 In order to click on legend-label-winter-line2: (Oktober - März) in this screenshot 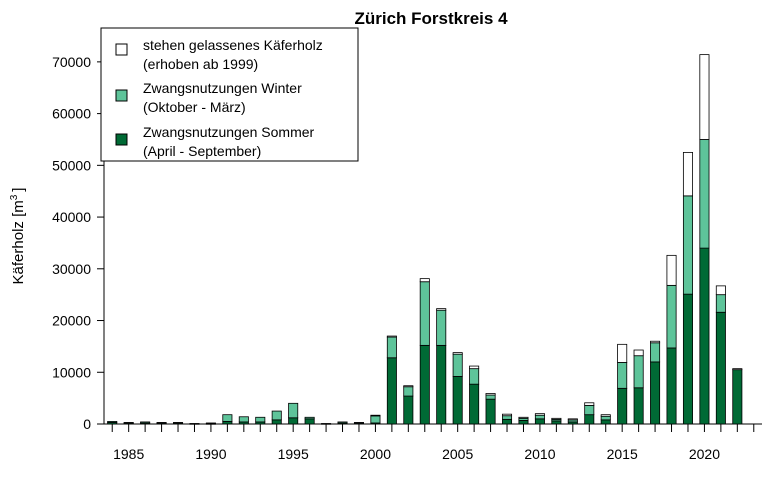, I will do `click(194, 107)`.